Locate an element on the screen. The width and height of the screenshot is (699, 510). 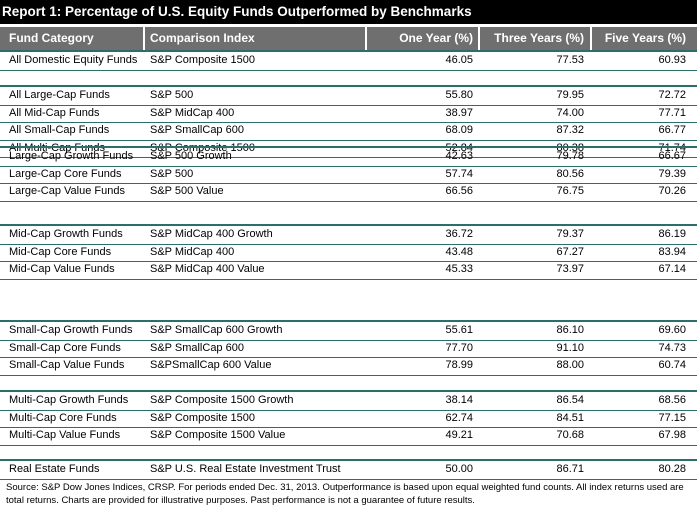
comparison-index-cell: S&P MidCap 400 Growth is located at coordinates (211, 234).